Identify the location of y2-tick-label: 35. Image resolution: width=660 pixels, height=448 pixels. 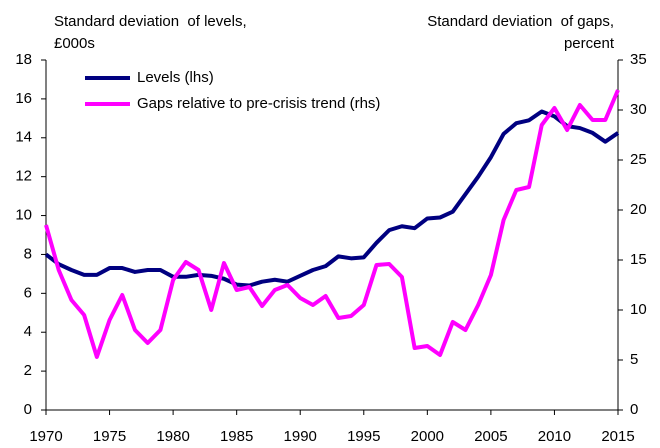
(638, 59).